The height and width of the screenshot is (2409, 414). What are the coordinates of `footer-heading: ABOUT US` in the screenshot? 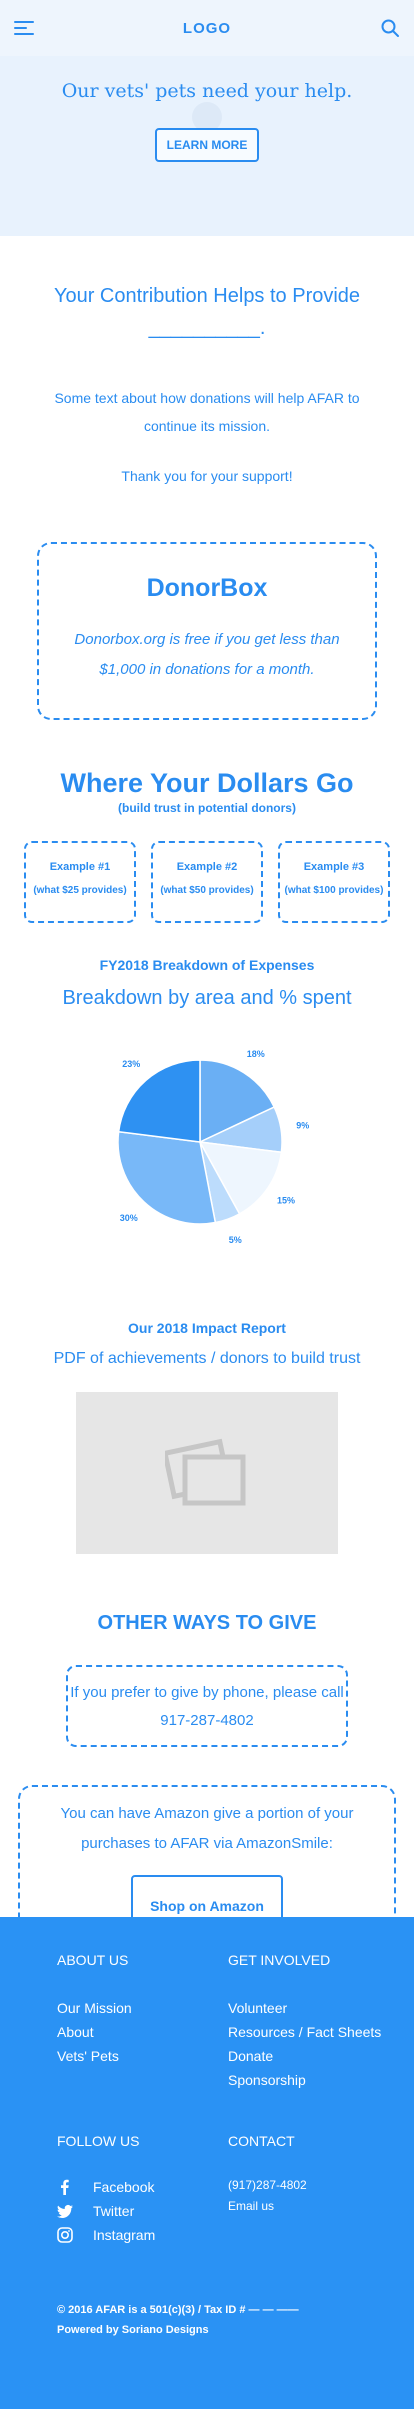 It's located at (93, 1960).